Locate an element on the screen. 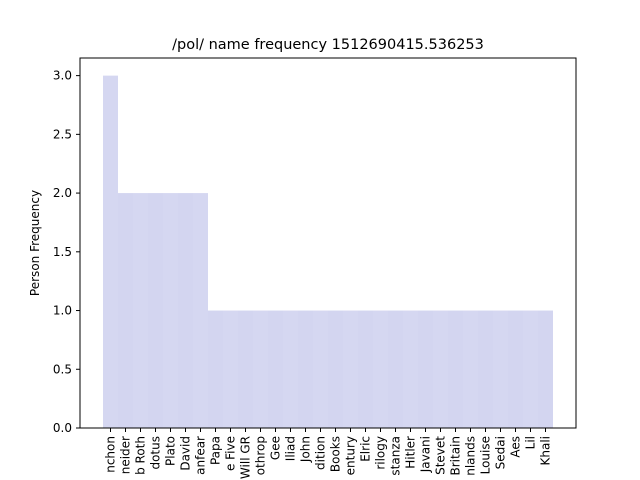  x-tick-label: stanza is located at coordinates (396, 456).